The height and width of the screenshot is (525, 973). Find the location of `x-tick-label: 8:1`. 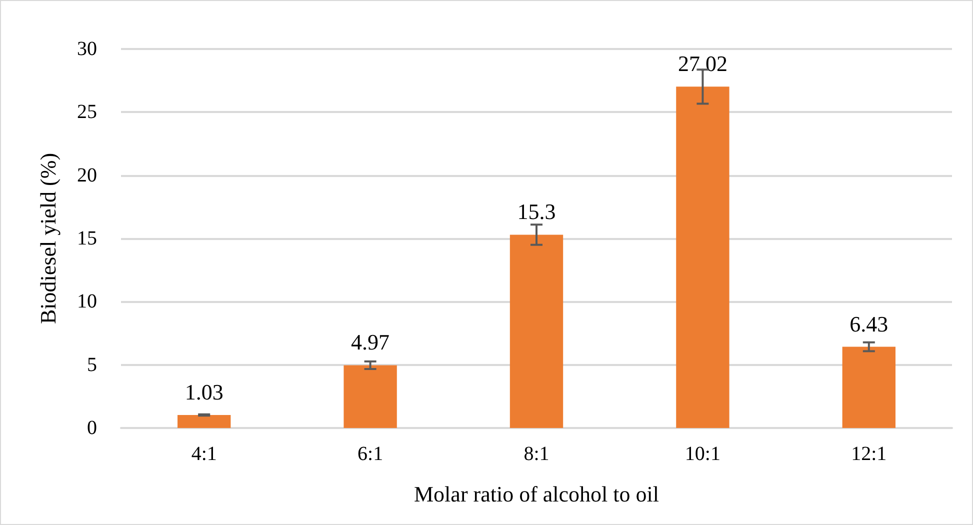

x-tick-label: 8:1 is located at coordinates (537, 454).